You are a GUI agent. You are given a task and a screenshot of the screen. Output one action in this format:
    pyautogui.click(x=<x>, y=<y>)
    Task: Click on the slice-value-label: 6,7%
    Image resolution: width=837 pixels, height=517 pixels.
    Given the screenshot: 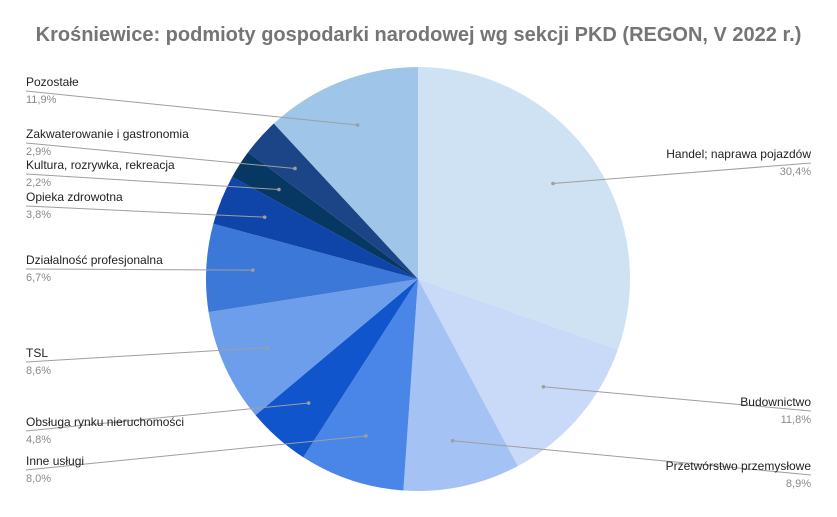 What is the action you would take?
    pyautogui.click(x=38, y=278)
    